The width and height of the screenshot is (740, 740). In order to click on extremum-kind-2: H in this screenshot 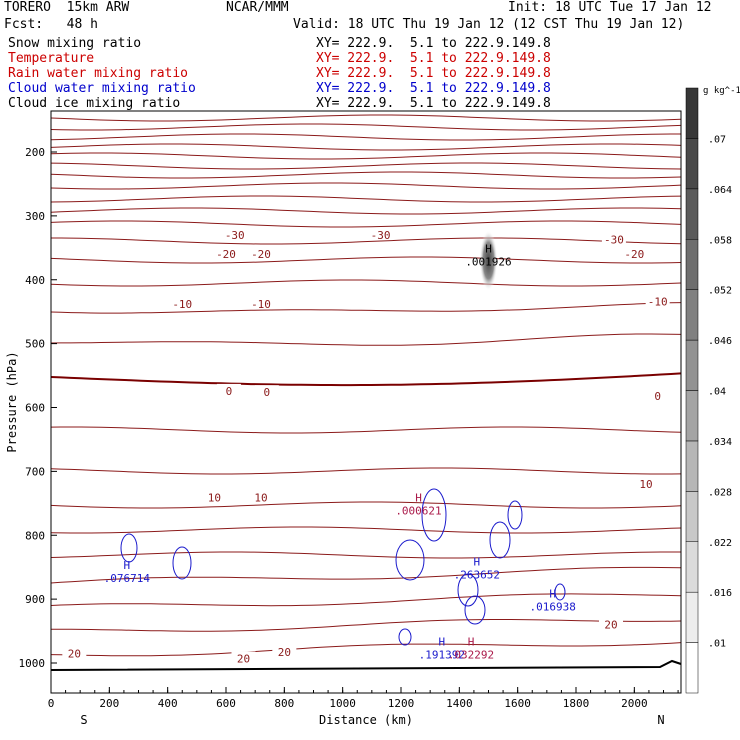, I will do `click(418, 498)`.